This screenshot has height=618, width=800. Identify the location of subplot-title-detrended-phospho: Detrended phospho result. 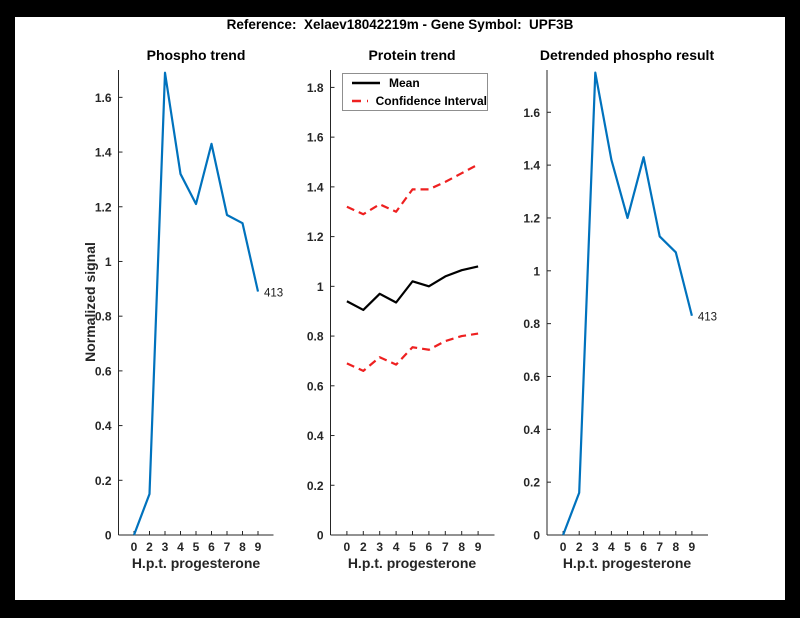
(627, 55).